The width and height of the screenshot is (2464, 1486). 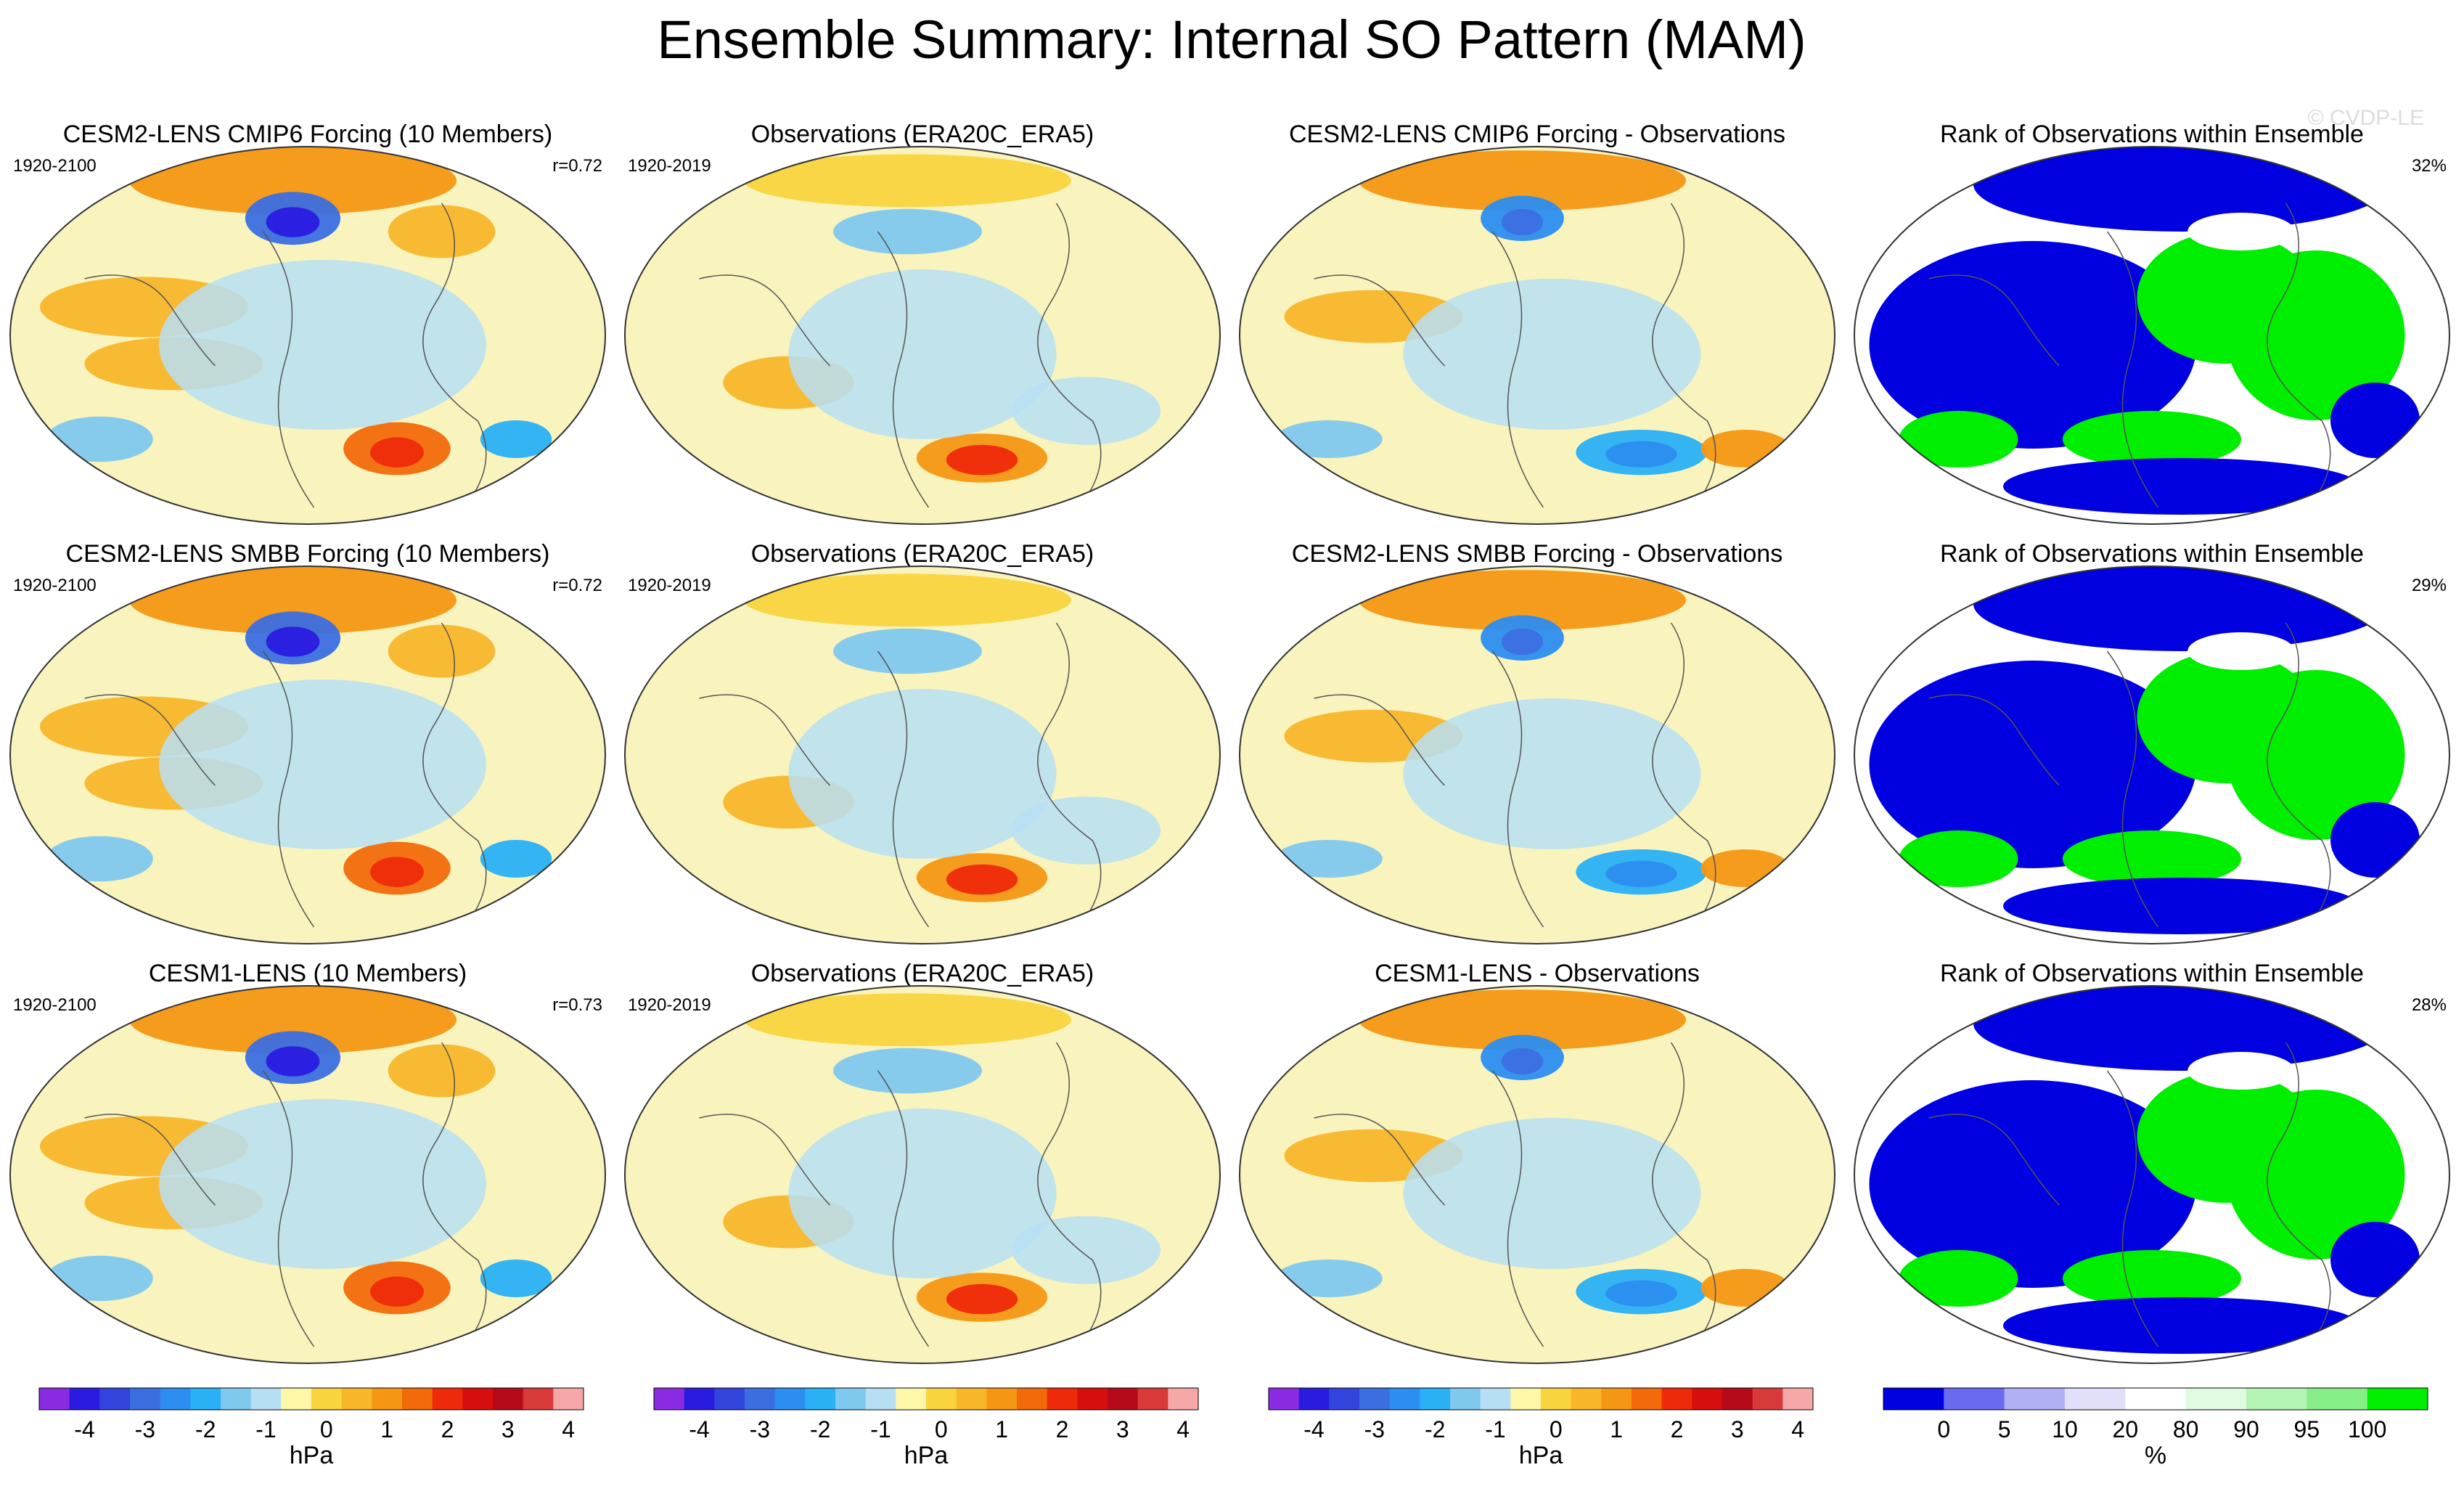 I want to click on colorbar-tick-label: -2, so click(x=205, y=1429).